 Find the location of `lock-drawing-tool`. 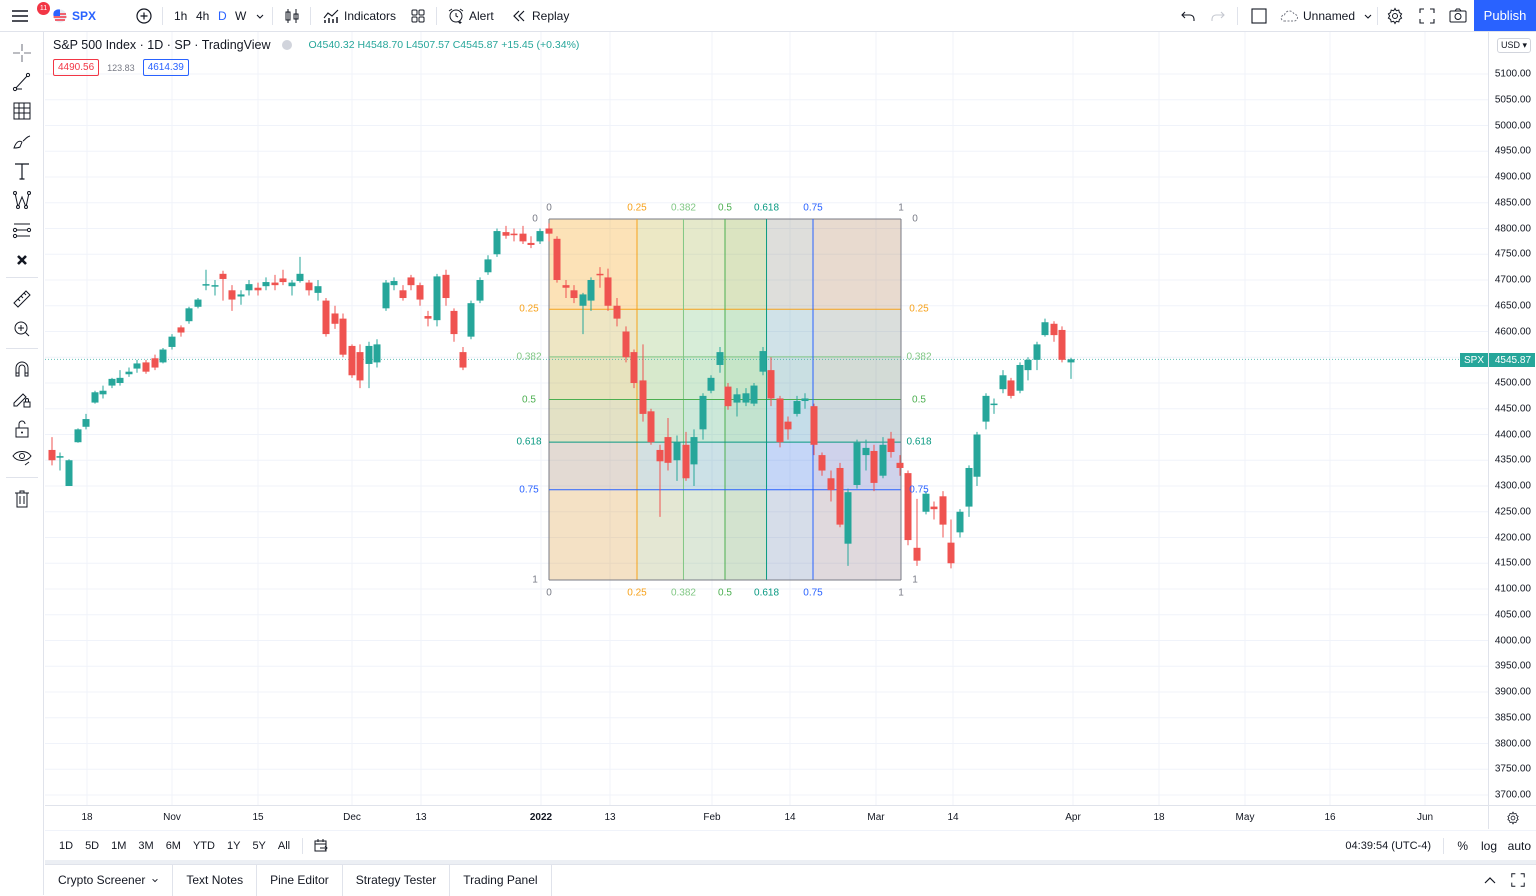

lock-drawing-tool is located at coordinates (22, 399).